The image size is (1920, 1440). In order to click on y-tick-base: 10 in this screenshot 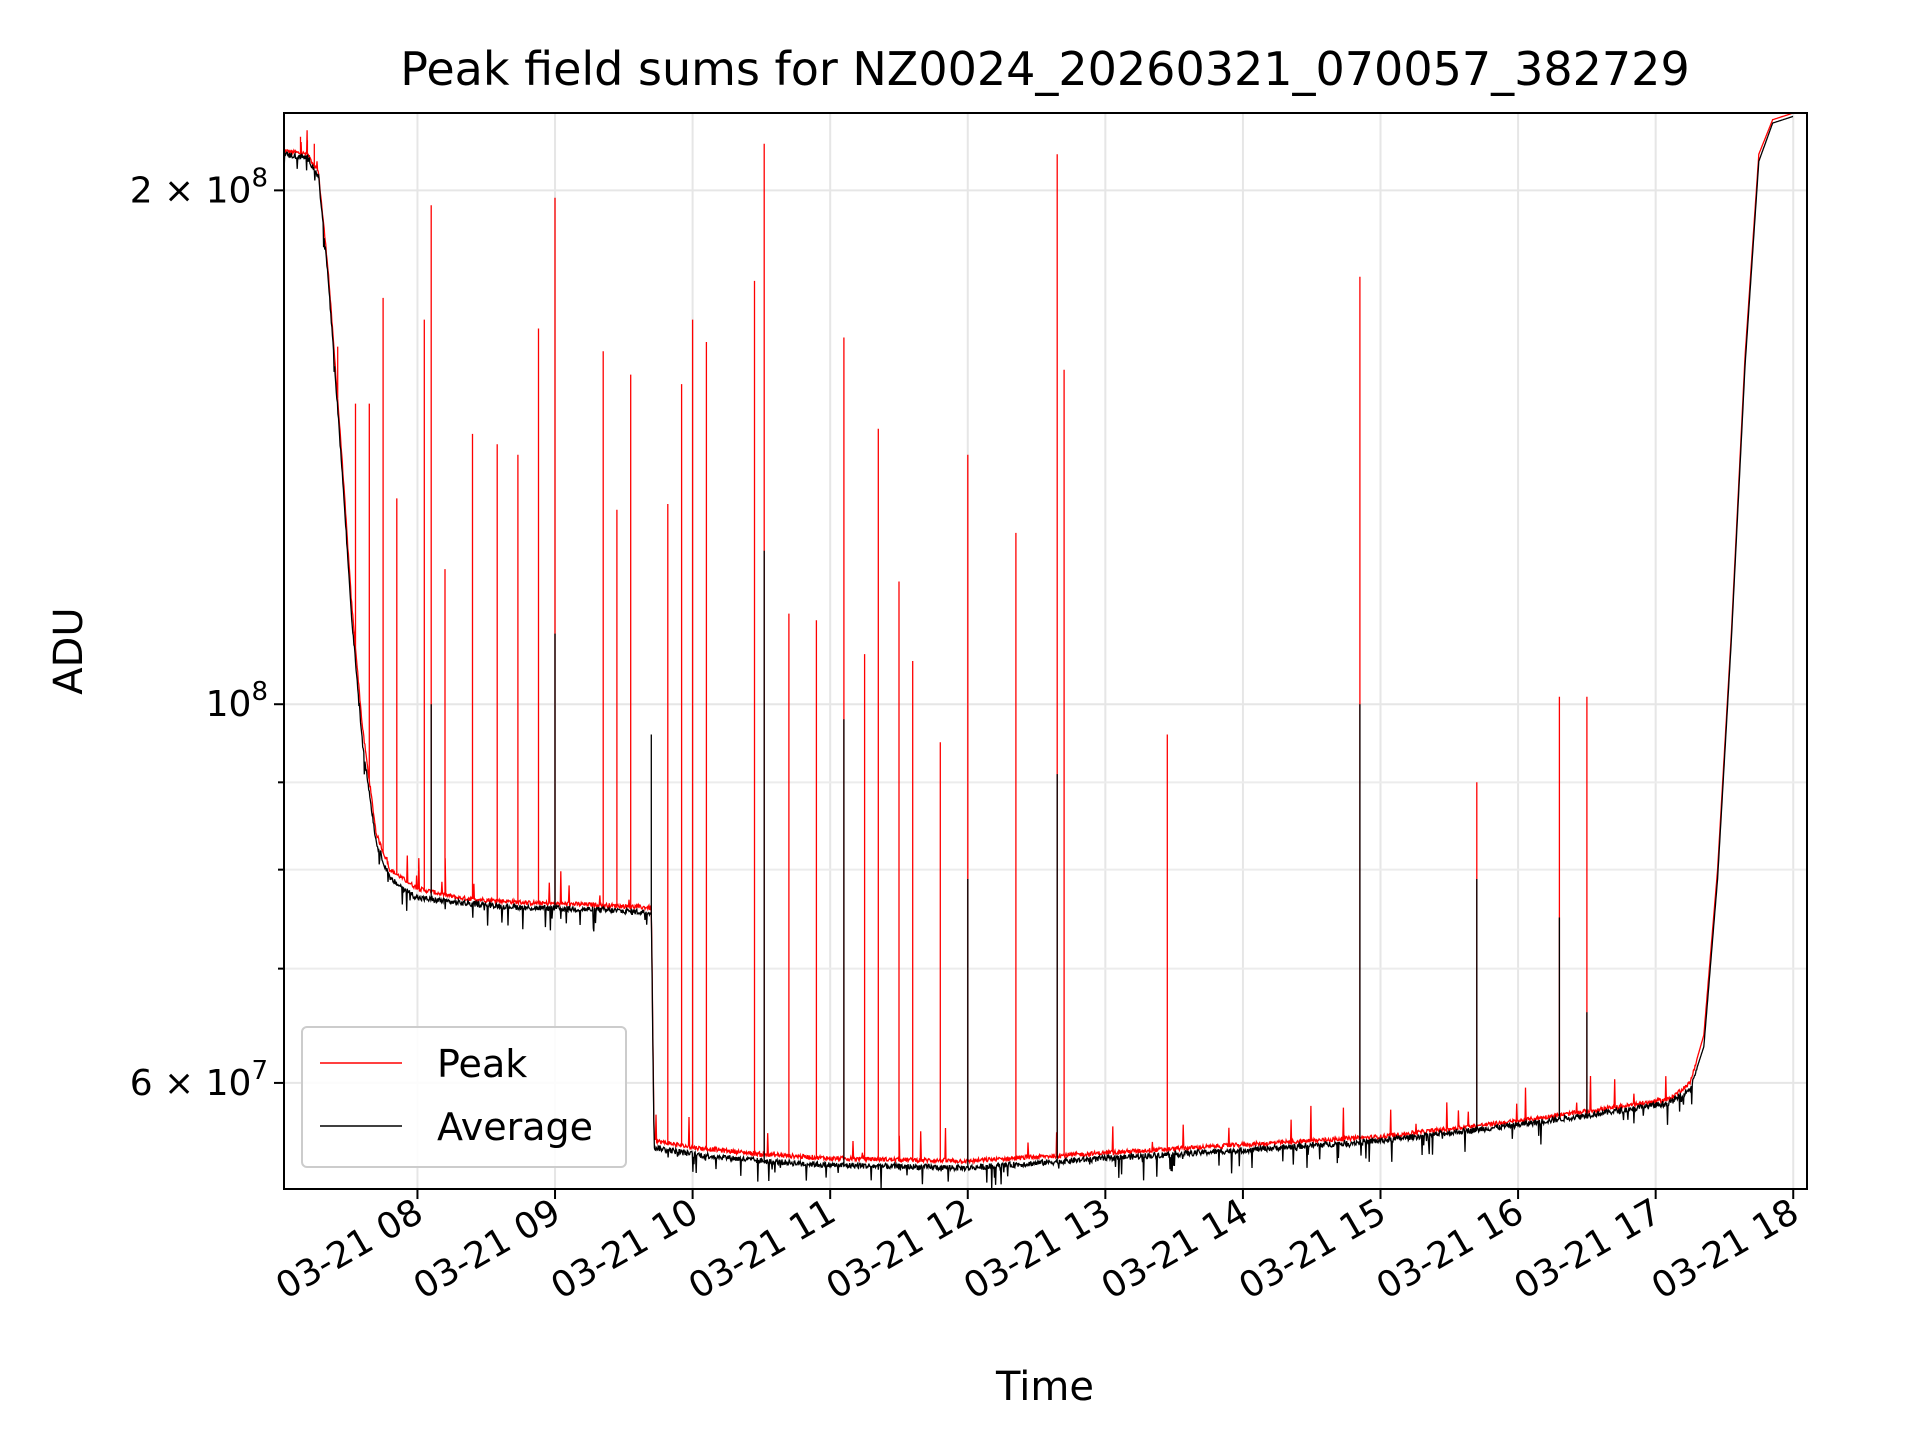, I will do `click(229, 704)`.